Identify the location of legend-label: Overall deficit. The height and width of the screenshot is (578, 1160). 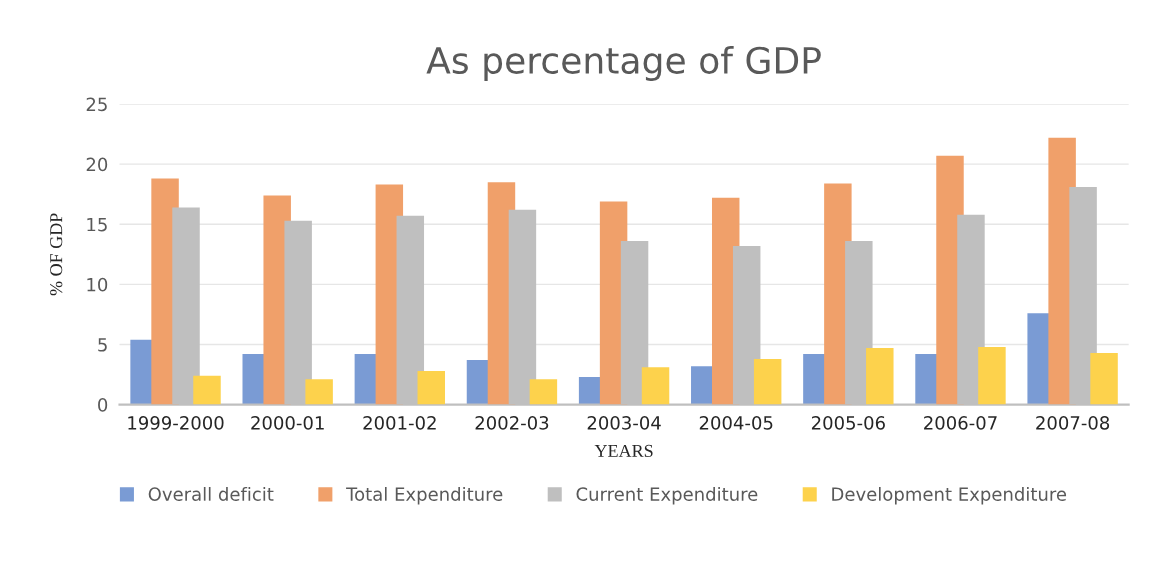
(211, 493).